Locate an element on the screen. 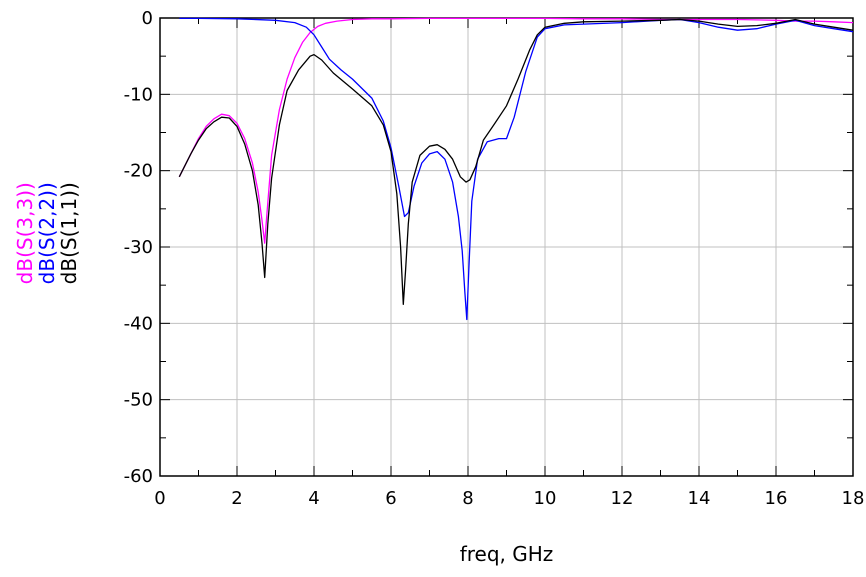  x-tick-label: 2 is located at coordinates (236, 498).